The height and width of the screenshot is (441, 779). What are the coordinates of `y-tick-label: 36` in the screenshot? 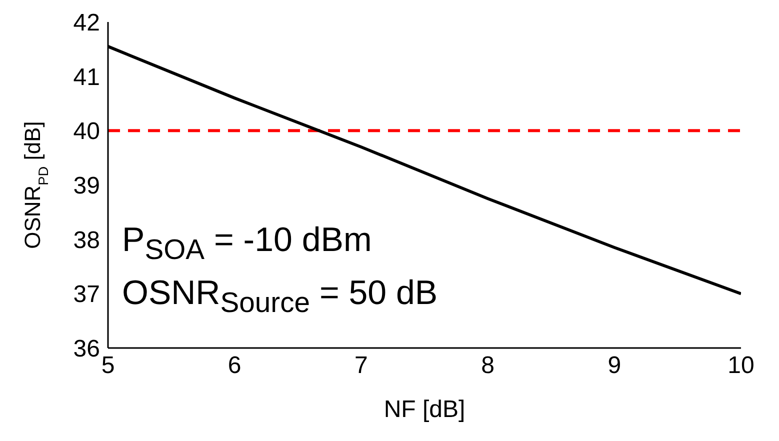 It's located at (86, 349).